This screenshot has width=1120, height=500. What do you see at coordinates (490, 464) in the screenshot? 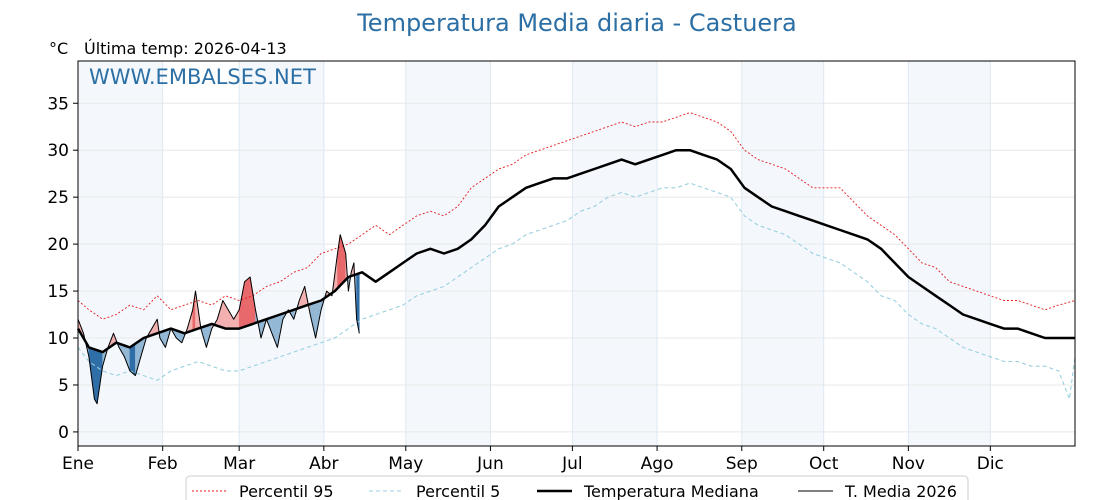
I see `x-tick-label: Jun` at bounding box center [490, 464].